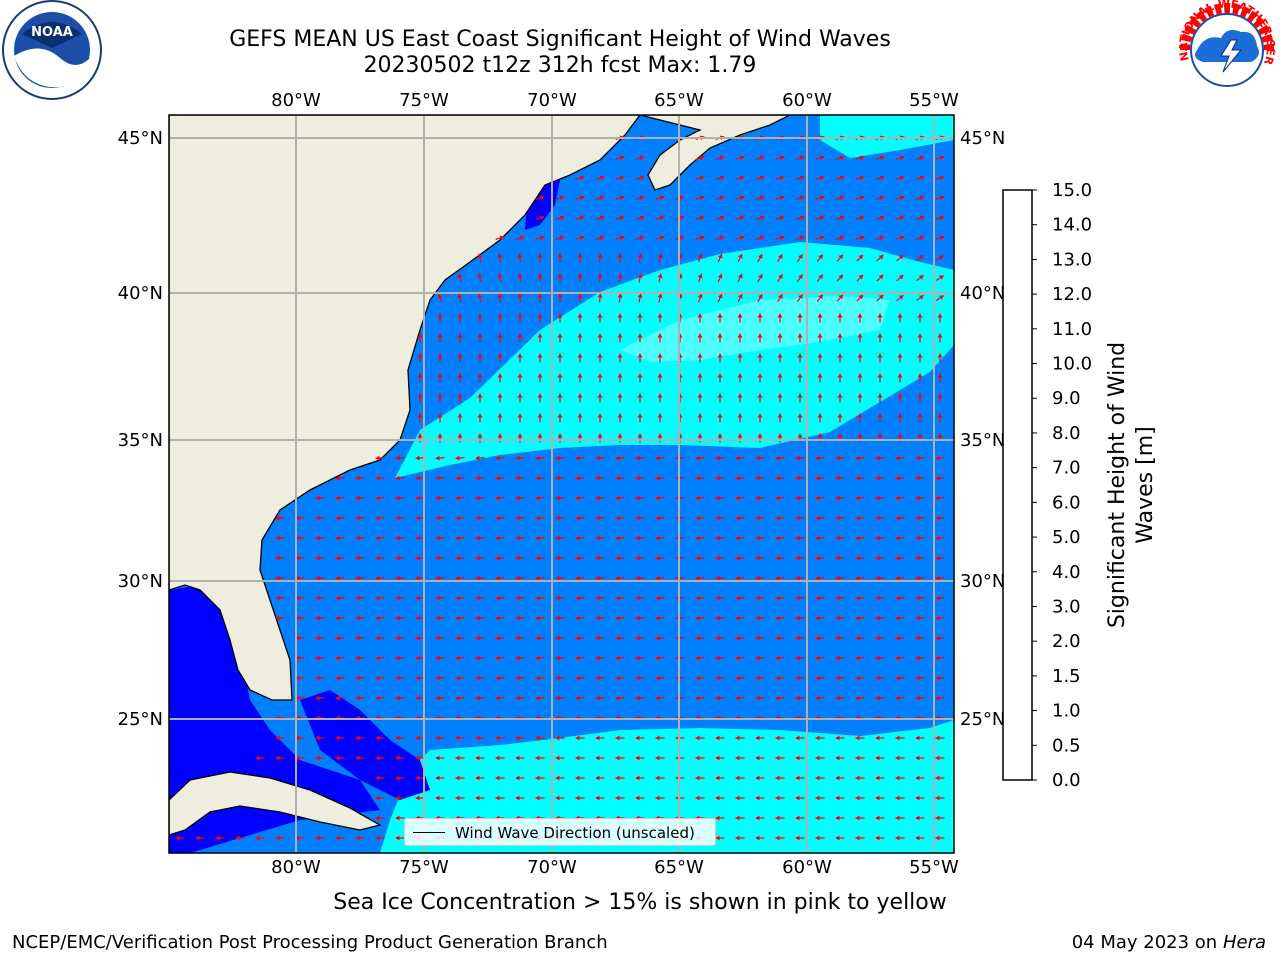  I want to click on colorbar-label-line1: Significant Height of Wind, so click(1117, 485).